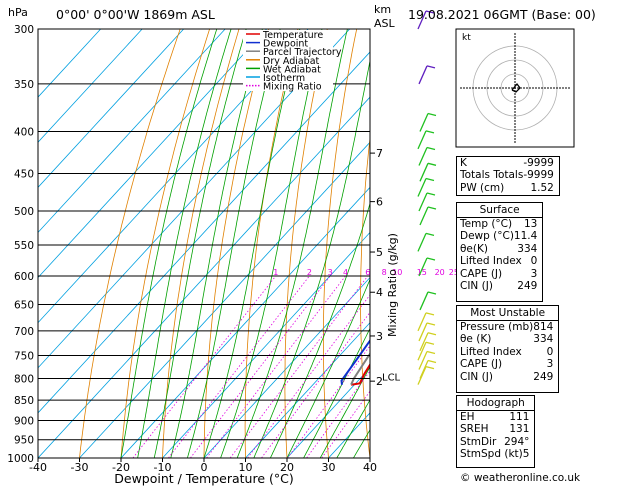 This screenshot has width=629, height=486. I want to click on hodograph-index-value: 131, so click(519, 429).